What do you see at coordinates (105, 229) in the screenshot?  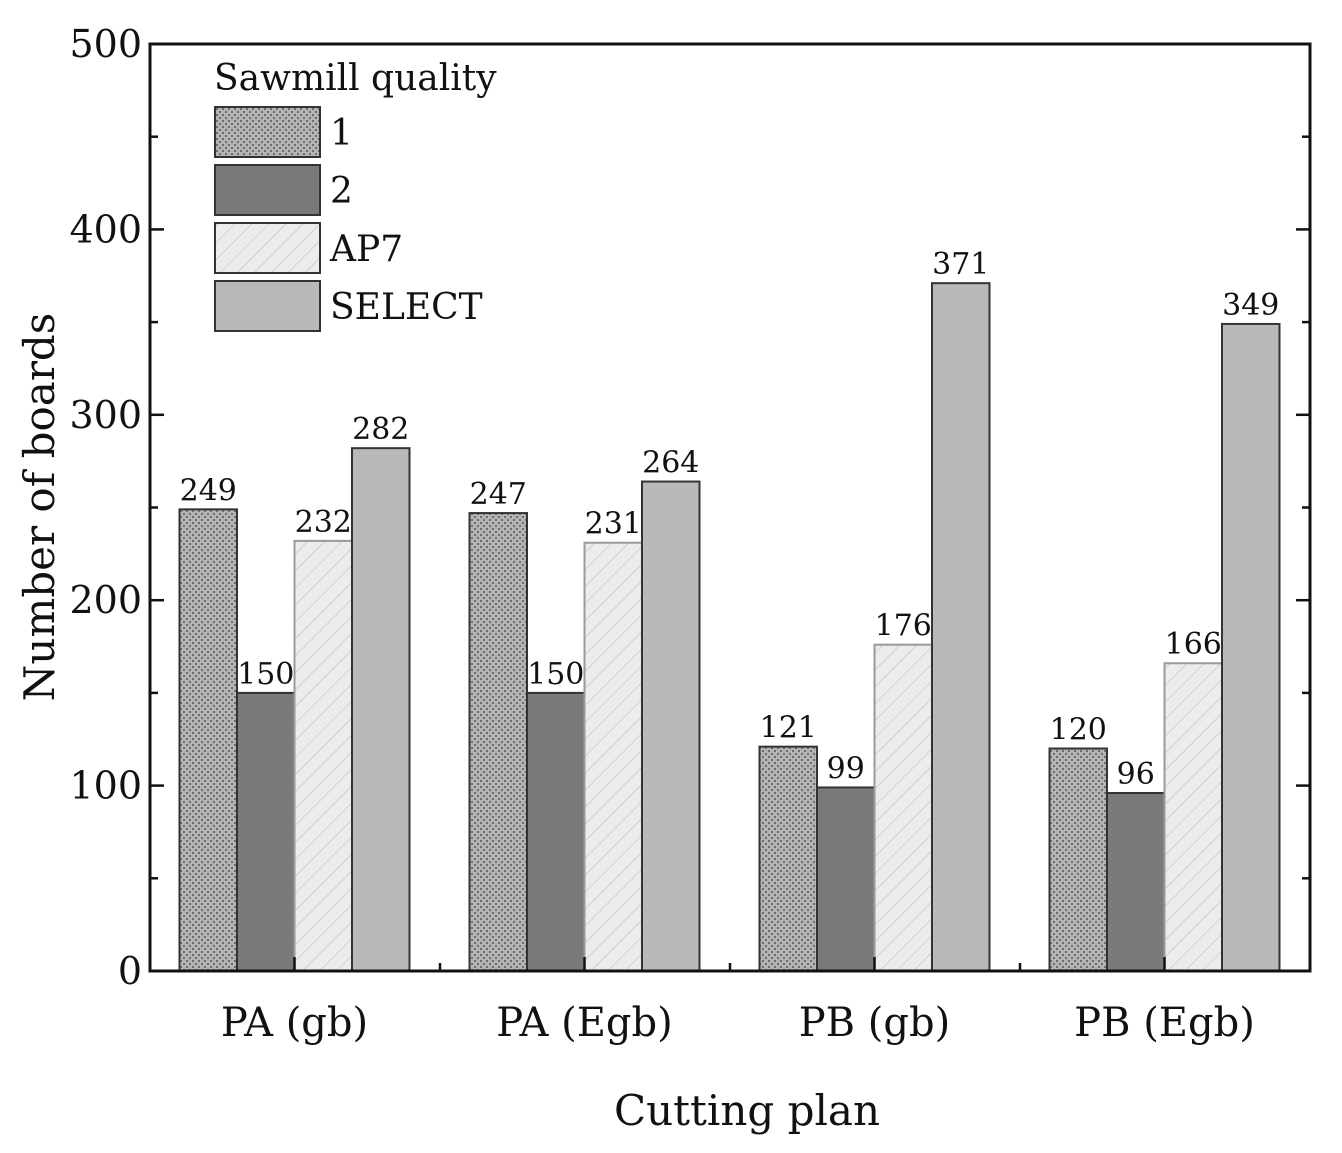 I see `y-tick-label: 400` at bounding box center [105, 229].